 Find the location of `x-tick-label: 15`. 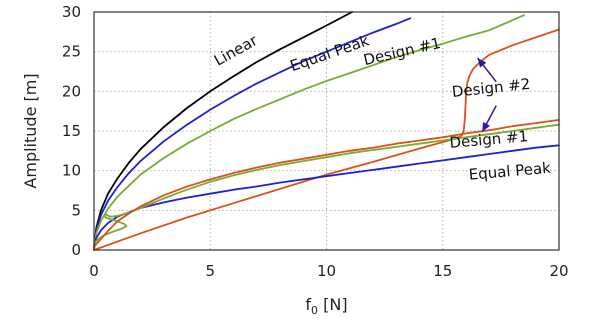

x-tick-label: 15 is located at coordinates (442, 271).